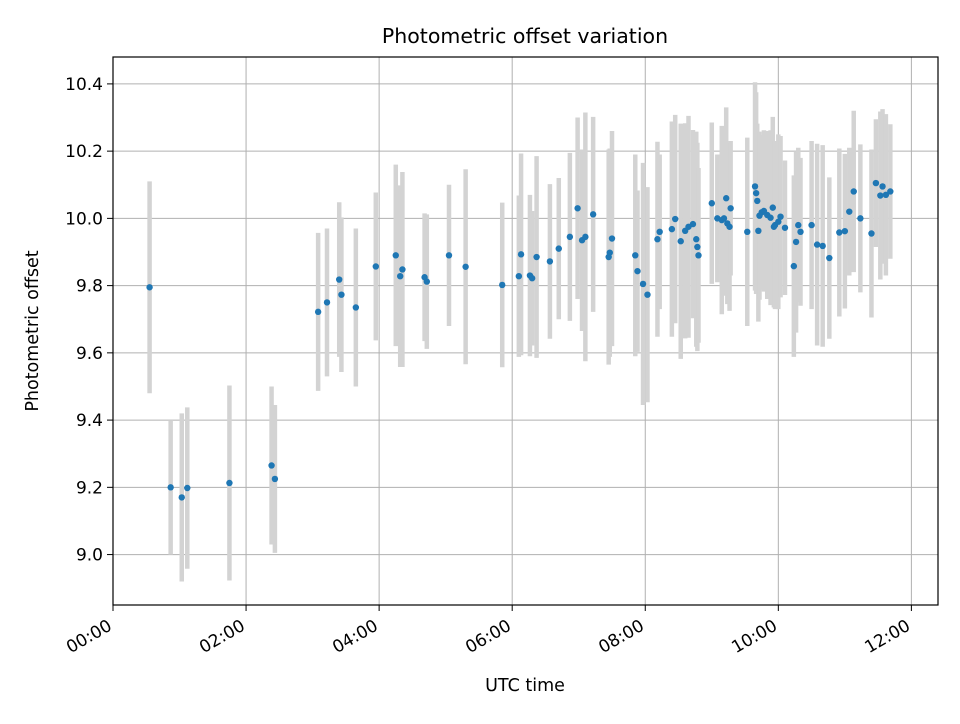 The image size is (960, 724). What do you see at coordinates (89, 354) in the screenshot?
I see `y-tick-label: 9.6` at bounding box center [89, 354].